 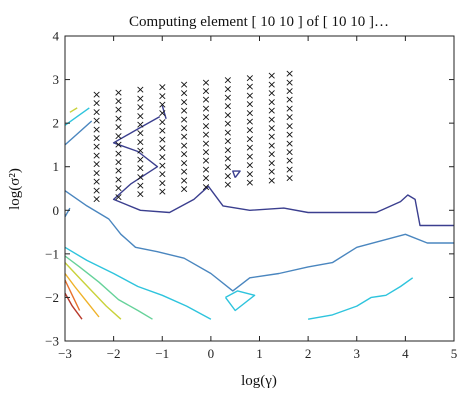 I want to click on y-tick-label: 3, so click(x=56, y=79).